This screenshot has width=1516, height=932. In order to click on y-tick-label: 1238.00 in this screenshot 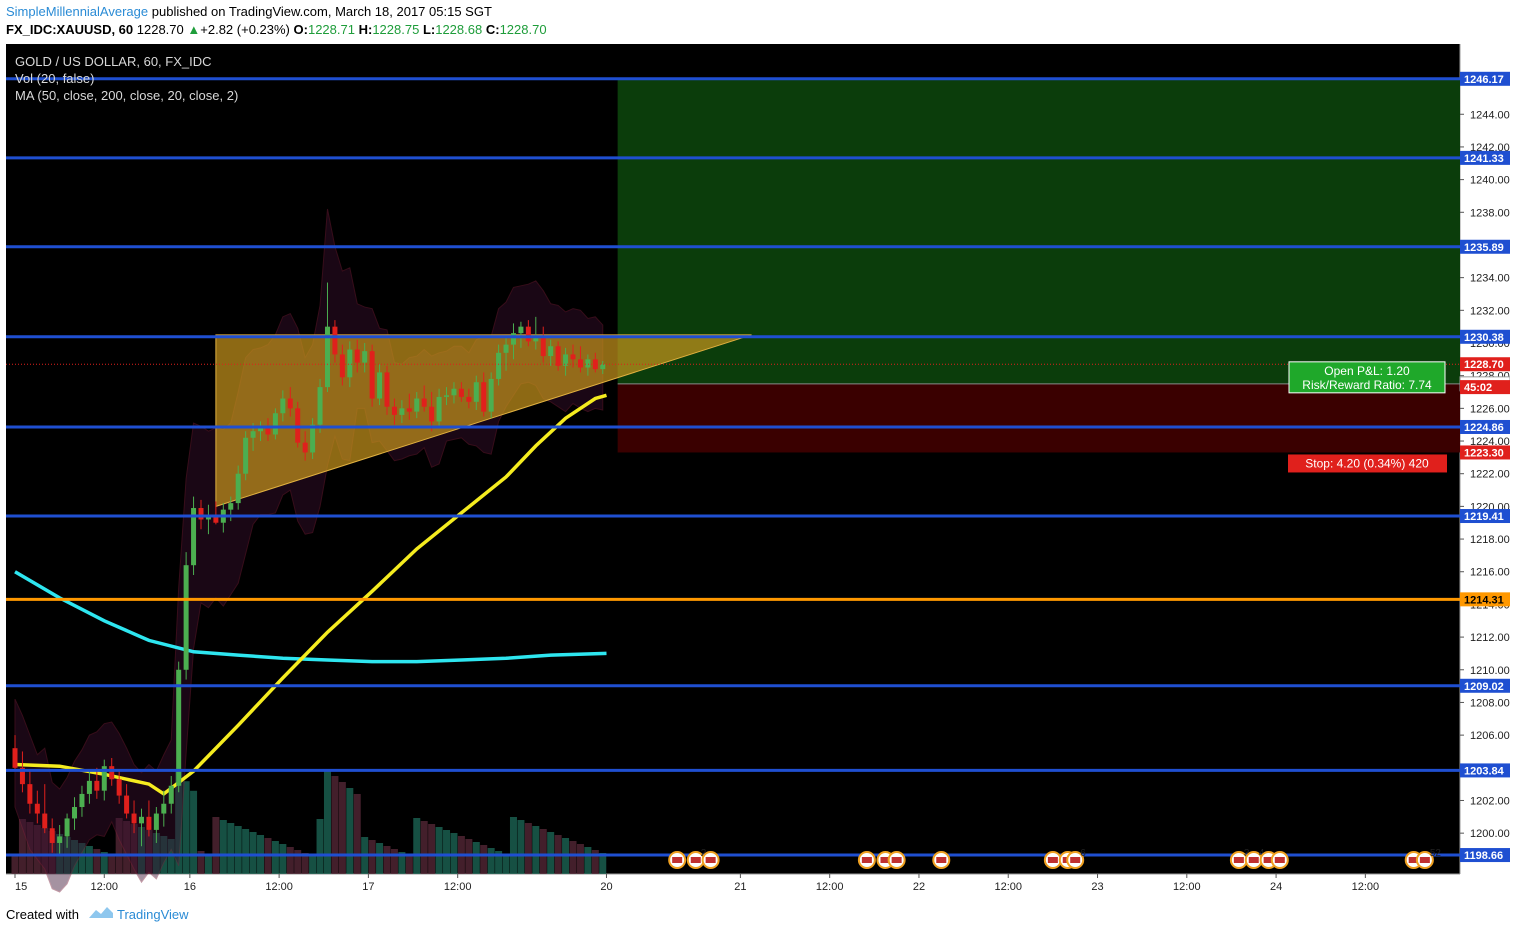, I will do `click(1490, 213)`.